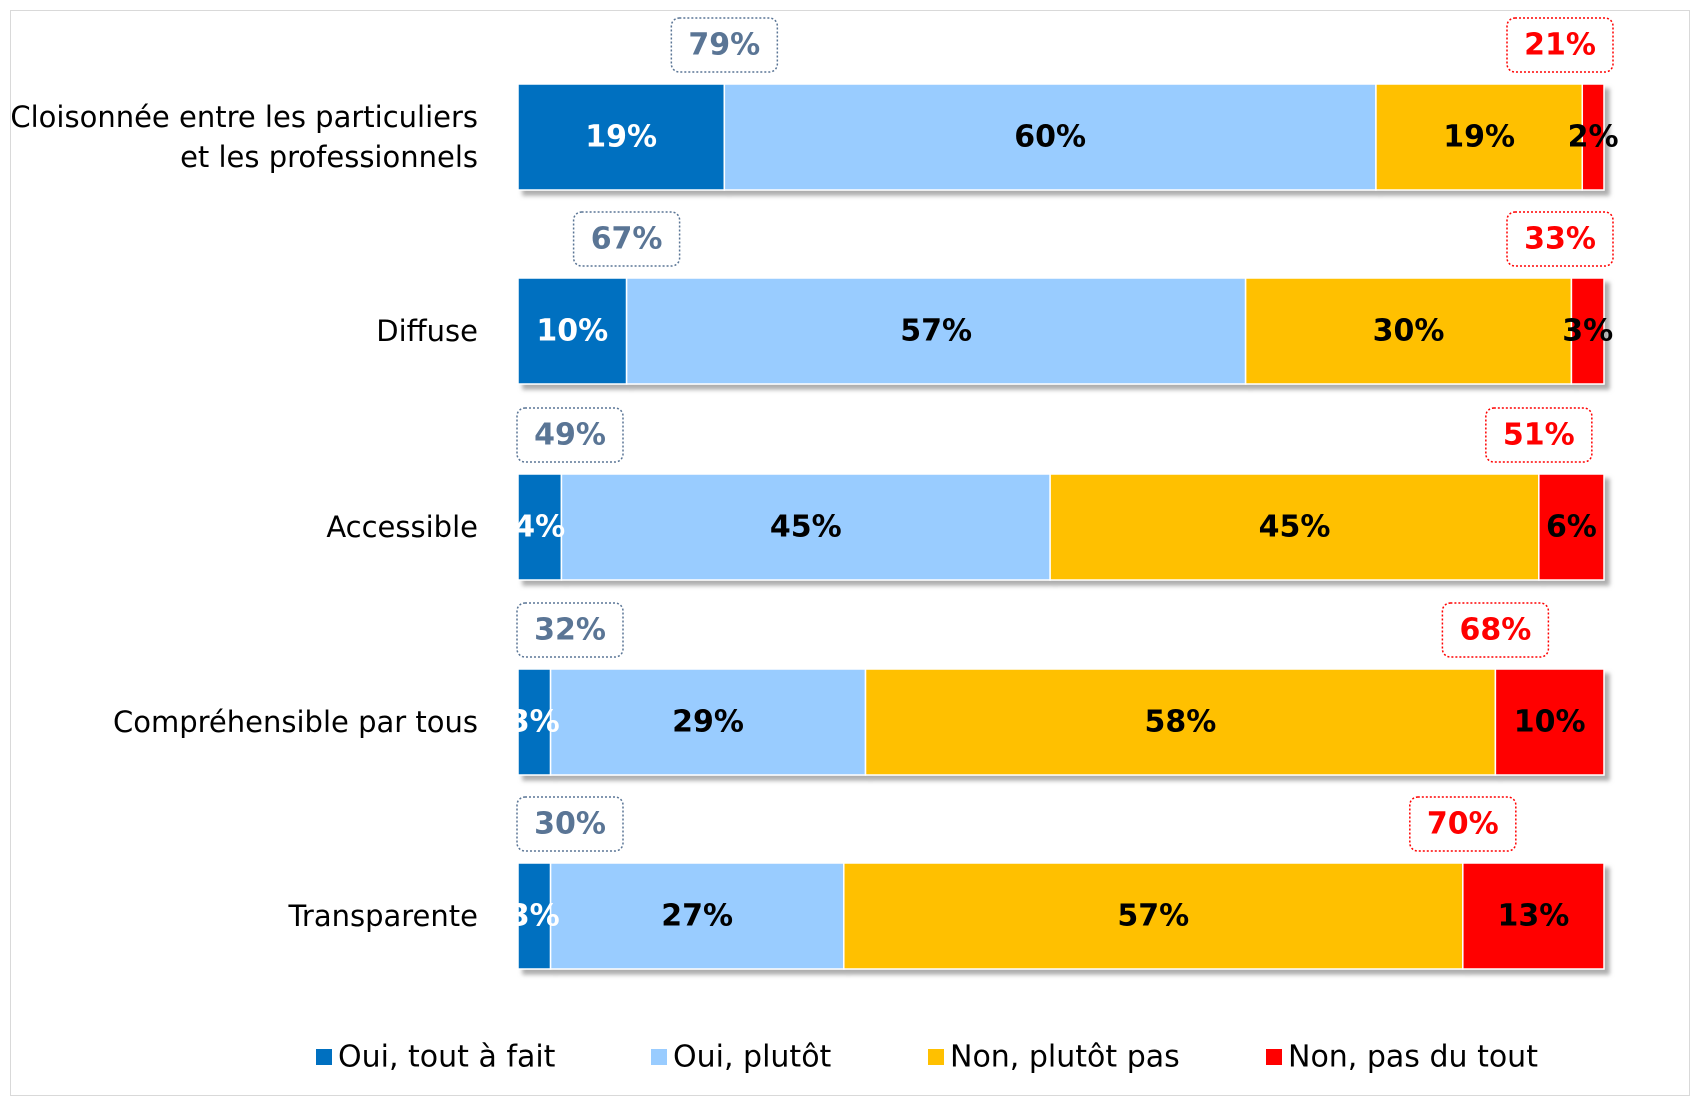  Describe the element at coordinates (752, 1057) in the screenshot. I see `legend-label: Oui, plutôt` at that location.